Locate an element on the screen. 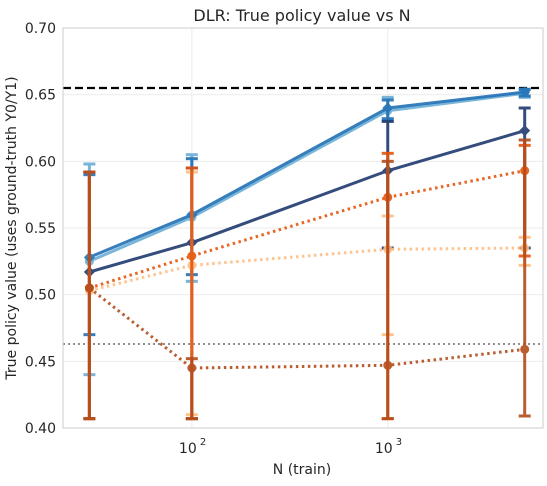 The width and height of the screenshot is (547, 486). x-tick-labels: 10 2 10 3 is located at coordinates (290, 447).